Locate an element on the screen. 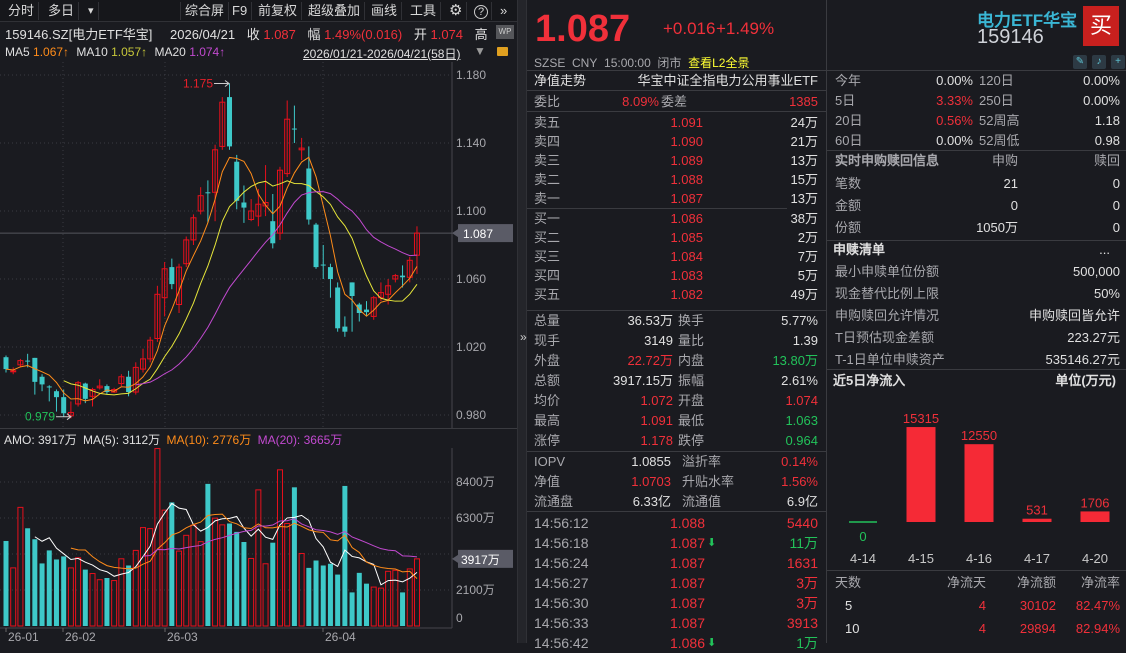 This screenshot has width=1126, height=653. open-label: 开 is located at coordinates (420, 34).